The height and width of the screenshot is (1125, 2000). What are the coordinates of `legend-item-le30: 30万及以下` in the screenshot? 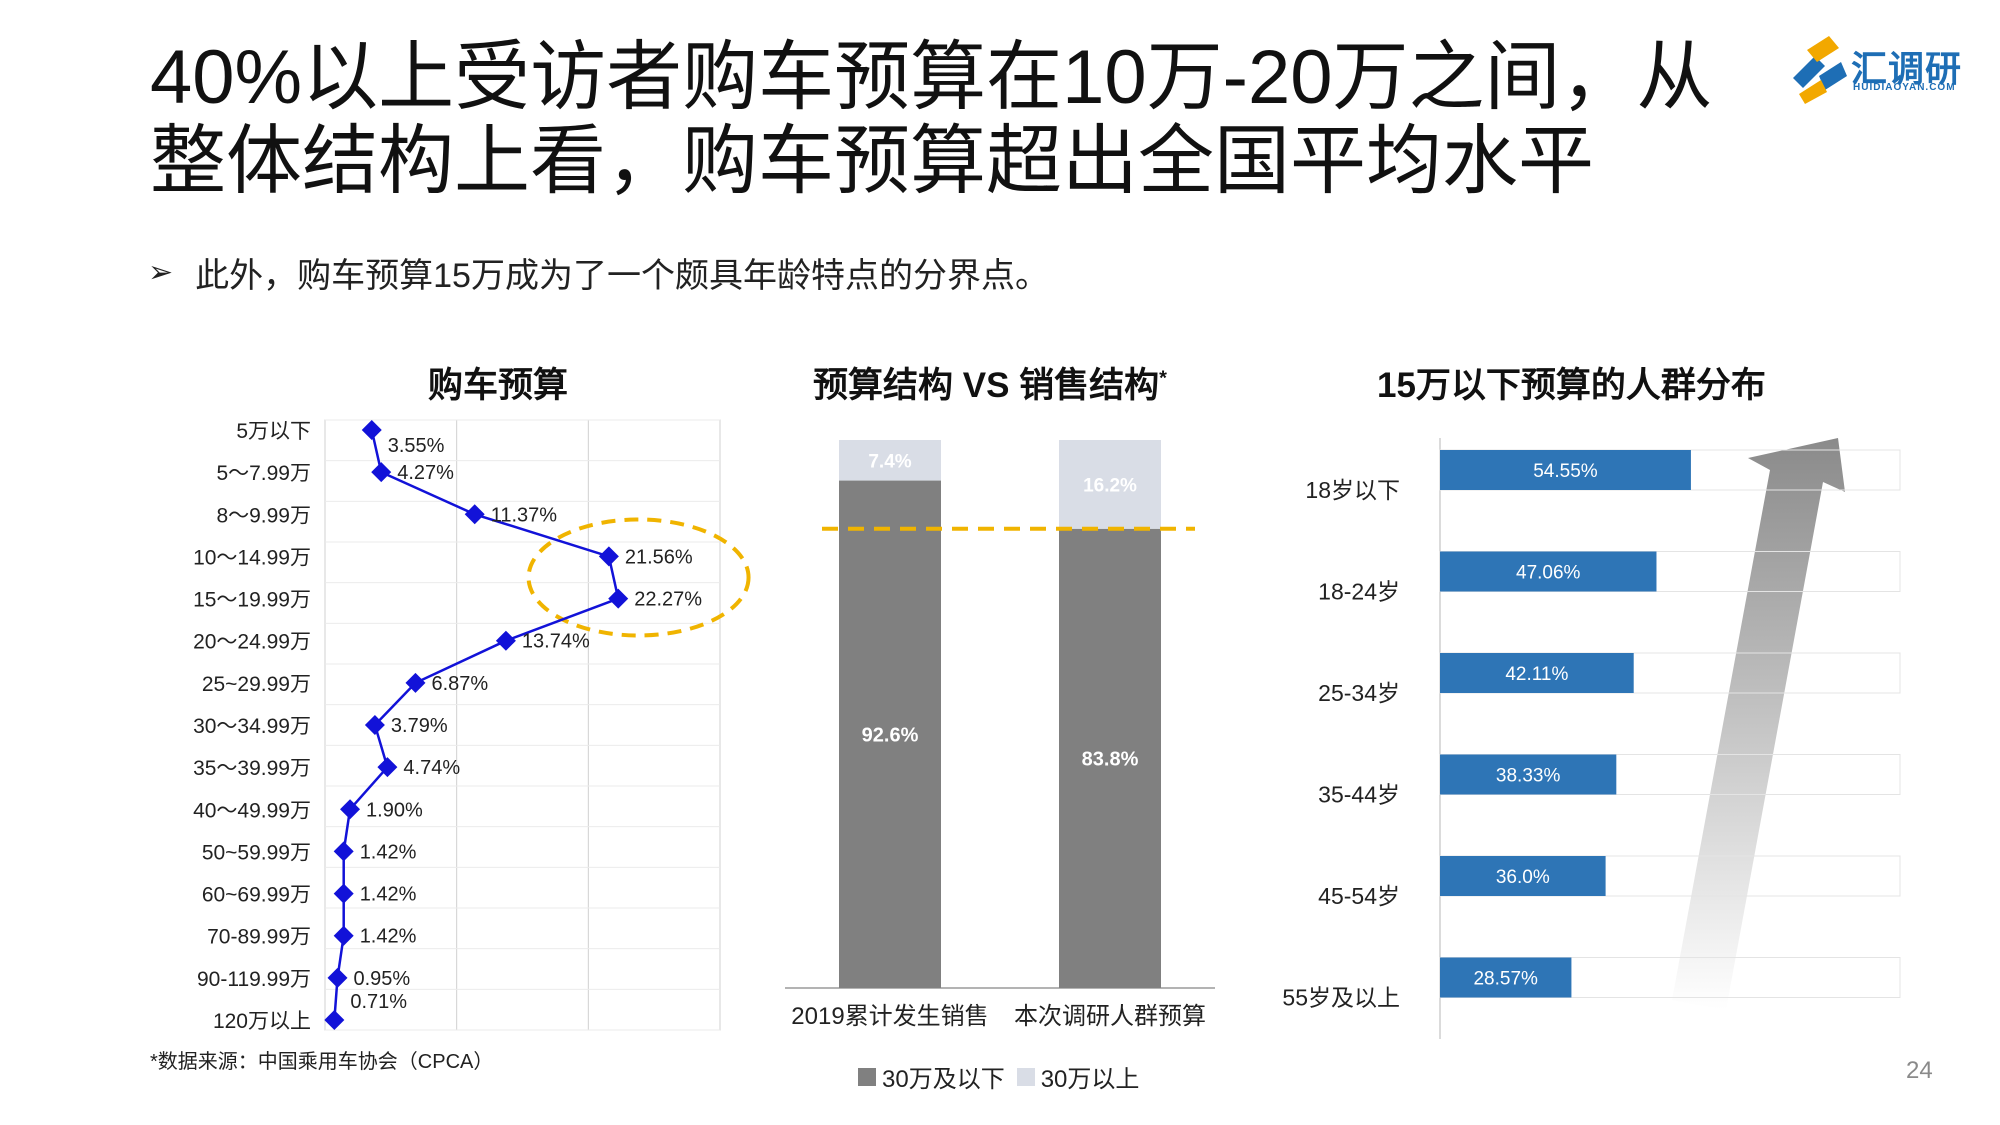 It's located at (931, 1076).